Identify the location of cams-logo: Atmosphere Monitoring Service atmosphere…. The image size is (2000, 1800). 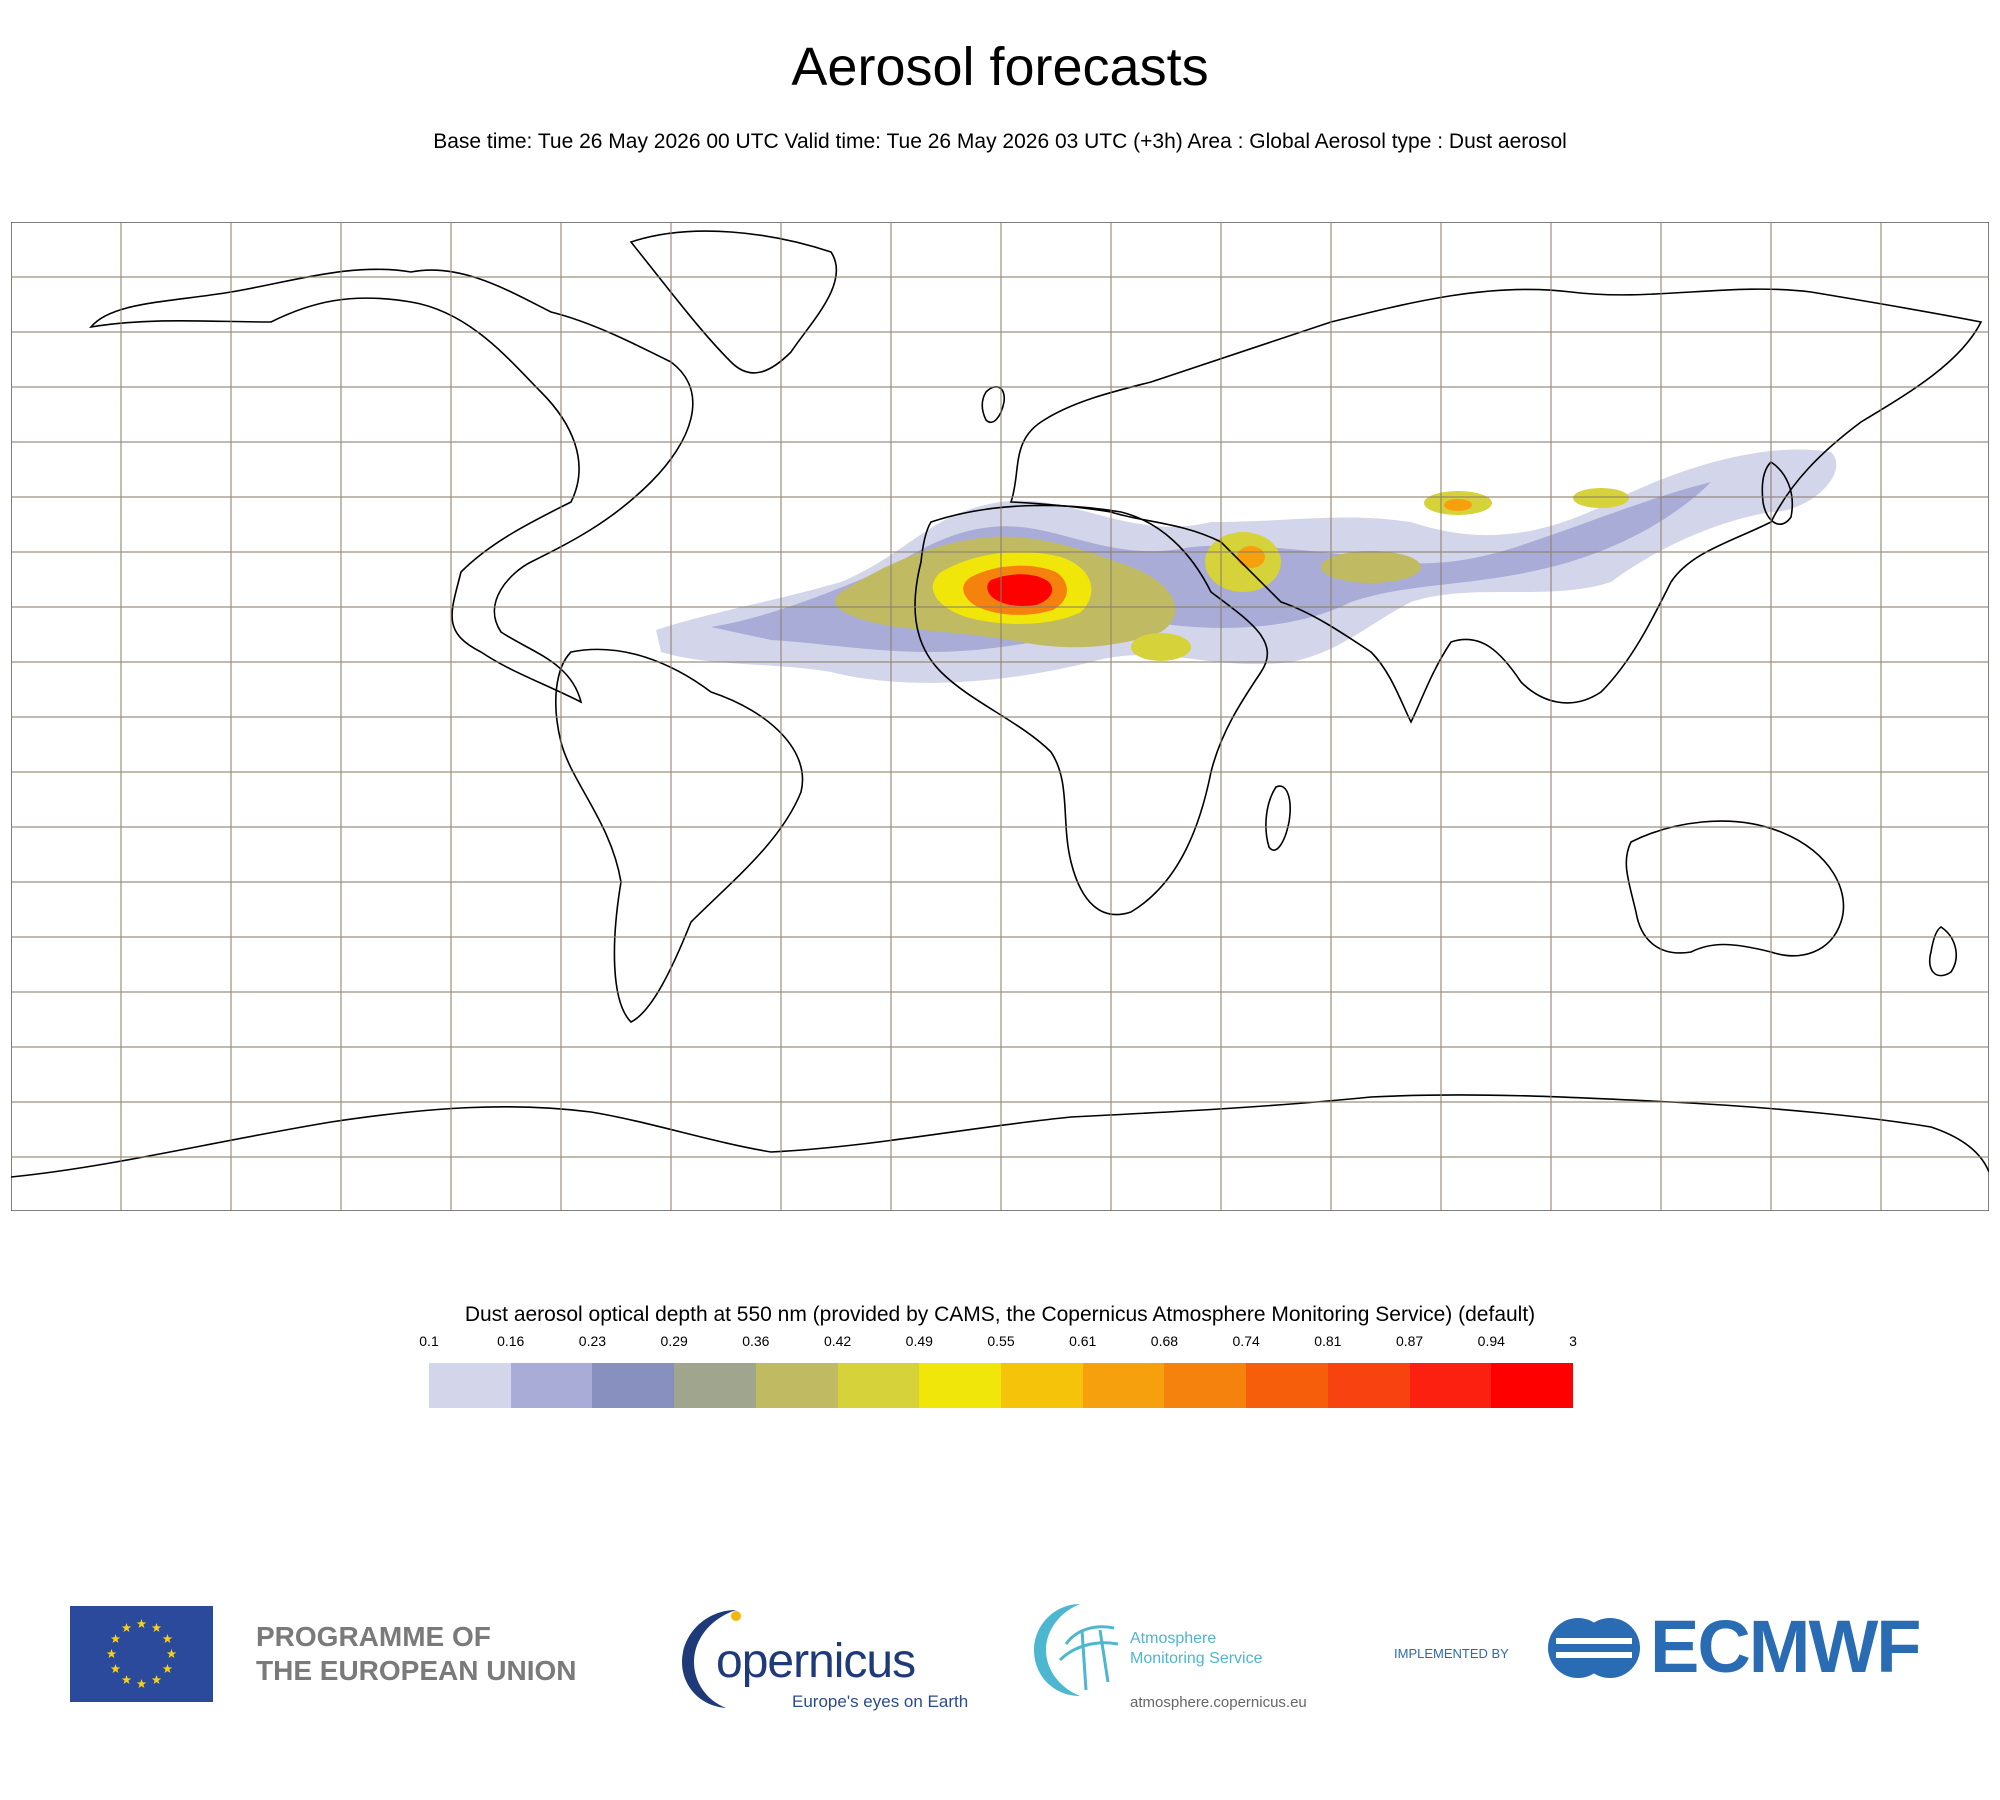
(1180, 1660).